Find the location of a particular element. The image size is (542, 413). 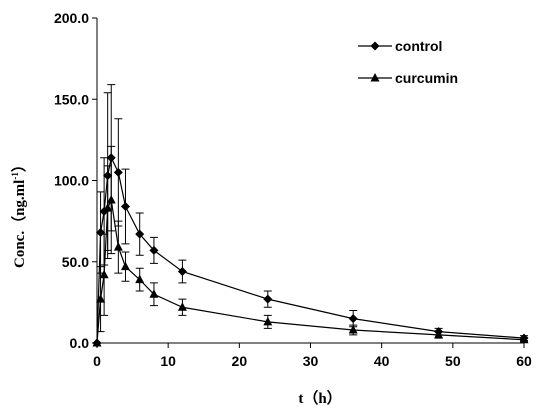

y-axis-title-main: Conc.（ng.ml is located at coordinates (19, 224).